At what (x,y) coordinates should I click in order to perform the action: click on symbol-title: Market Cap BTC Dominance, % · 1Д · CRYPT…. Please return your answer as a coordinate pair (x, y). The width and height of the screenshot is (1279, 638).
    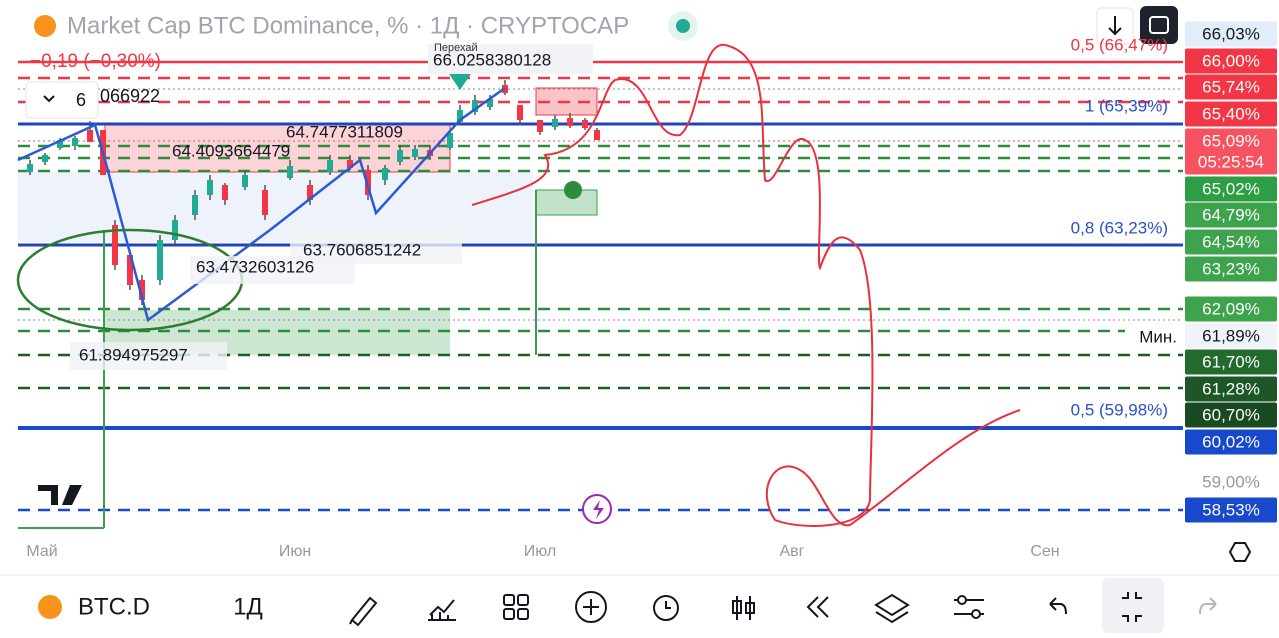
    Looking at the image, I should click on (348, 25).